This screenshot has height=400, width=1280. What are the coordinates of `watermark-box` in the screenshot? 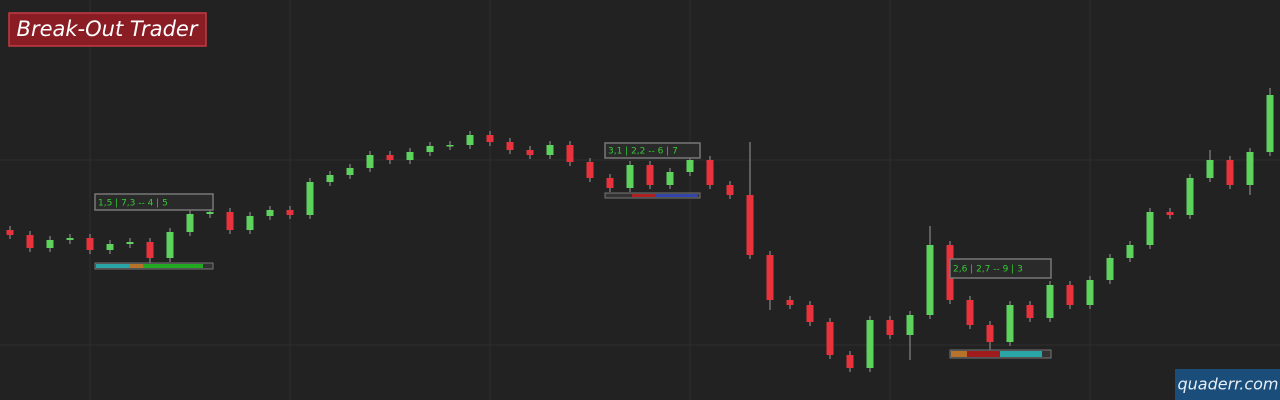 It's located at (1227, 384).